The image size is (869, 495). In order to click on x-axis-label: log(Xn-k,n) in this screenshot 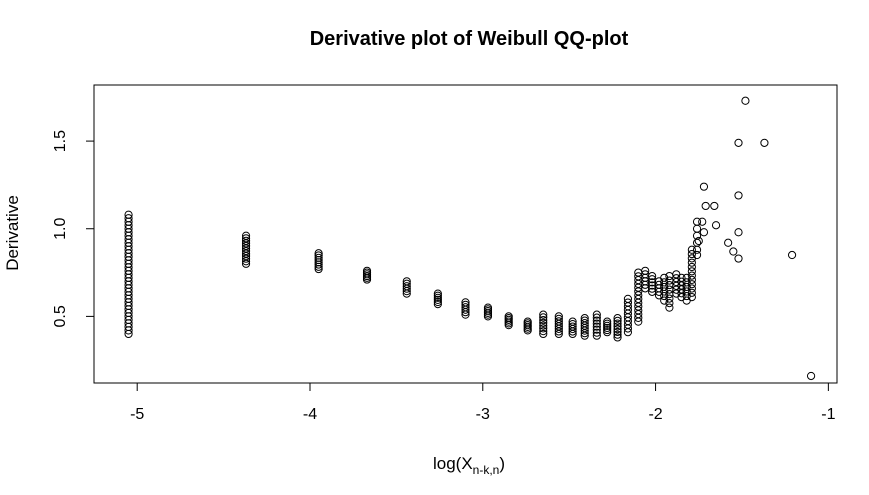, I will do `click(469, 465)`.